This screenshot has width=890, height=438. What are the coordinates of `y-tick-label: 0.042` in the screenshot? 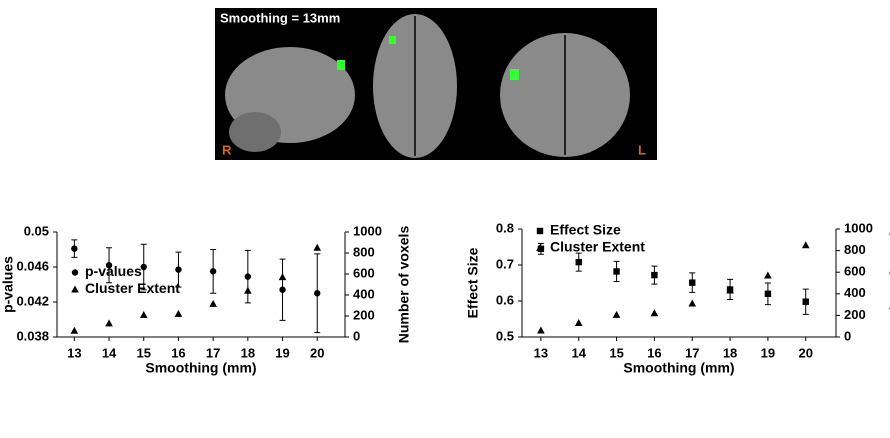 It's located at (32, 300).